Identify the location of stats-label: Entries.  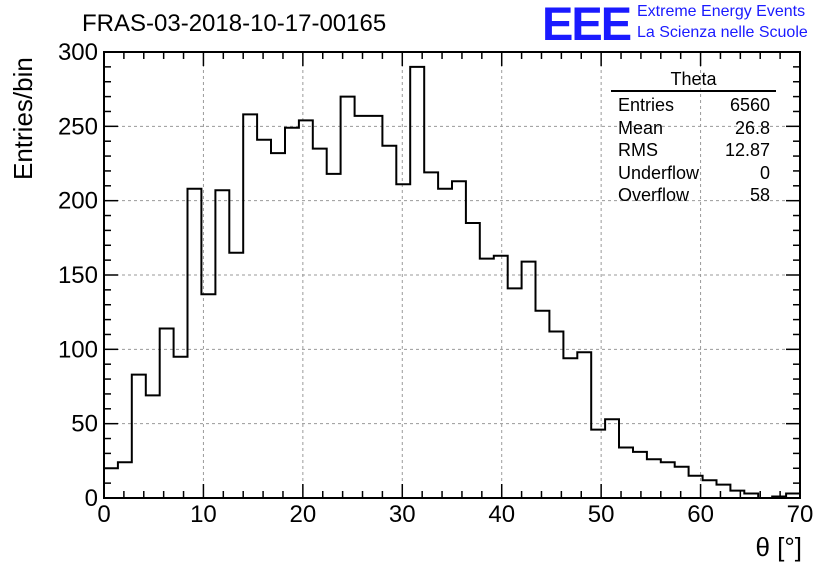
(646, 105).